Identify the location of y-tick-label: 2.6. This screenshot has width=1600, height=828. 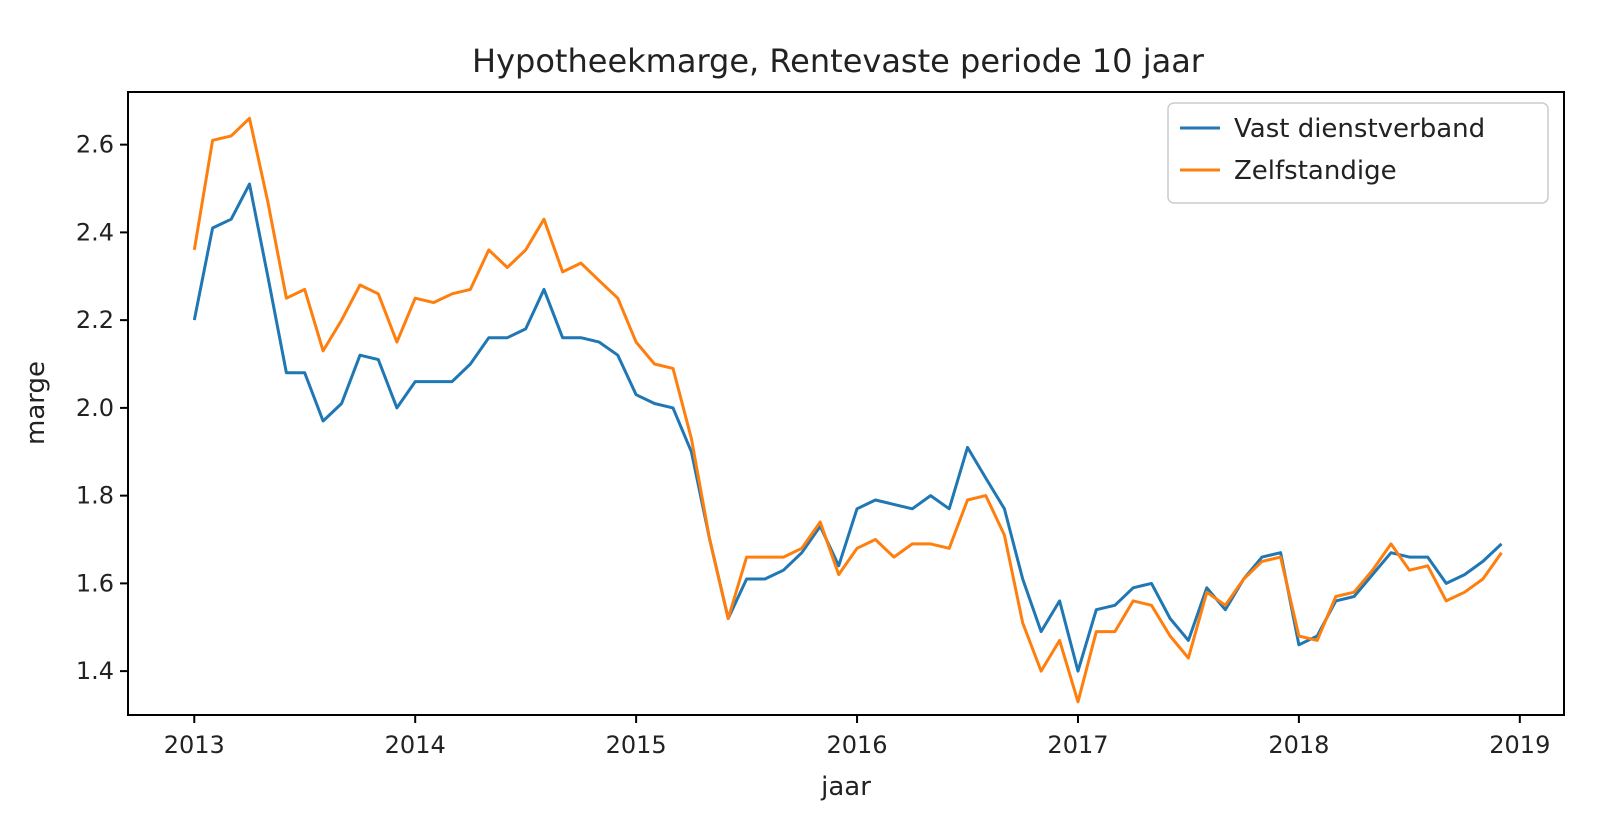
(95, 145).